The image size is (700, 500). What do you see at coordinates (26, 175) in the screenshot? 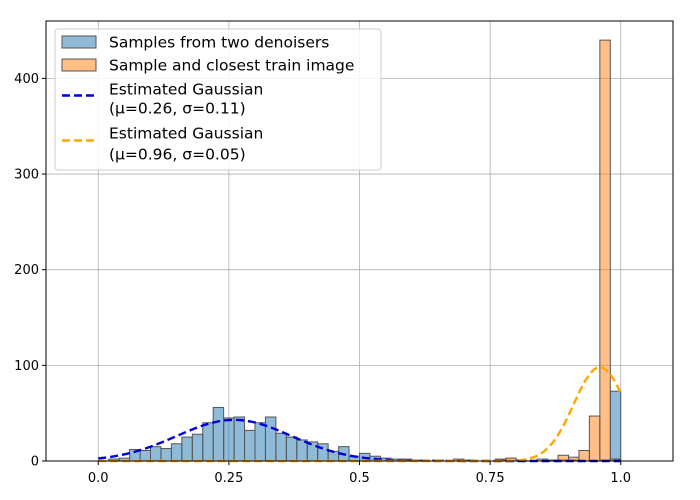
I see `y-tick-label: 300` at bounding box center [26, 175].